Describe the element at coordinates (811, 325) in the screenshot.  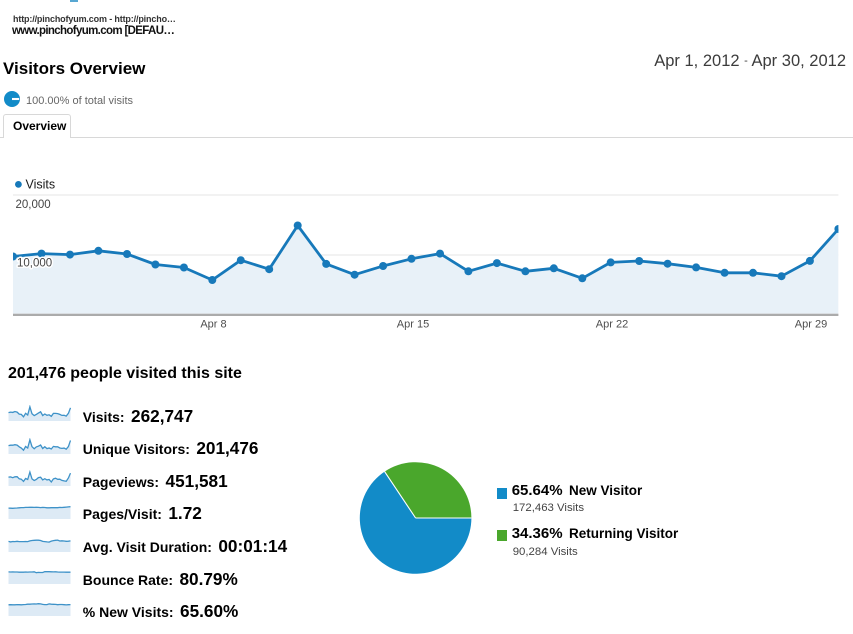
I see `svg-text: Apr 29` at that location.